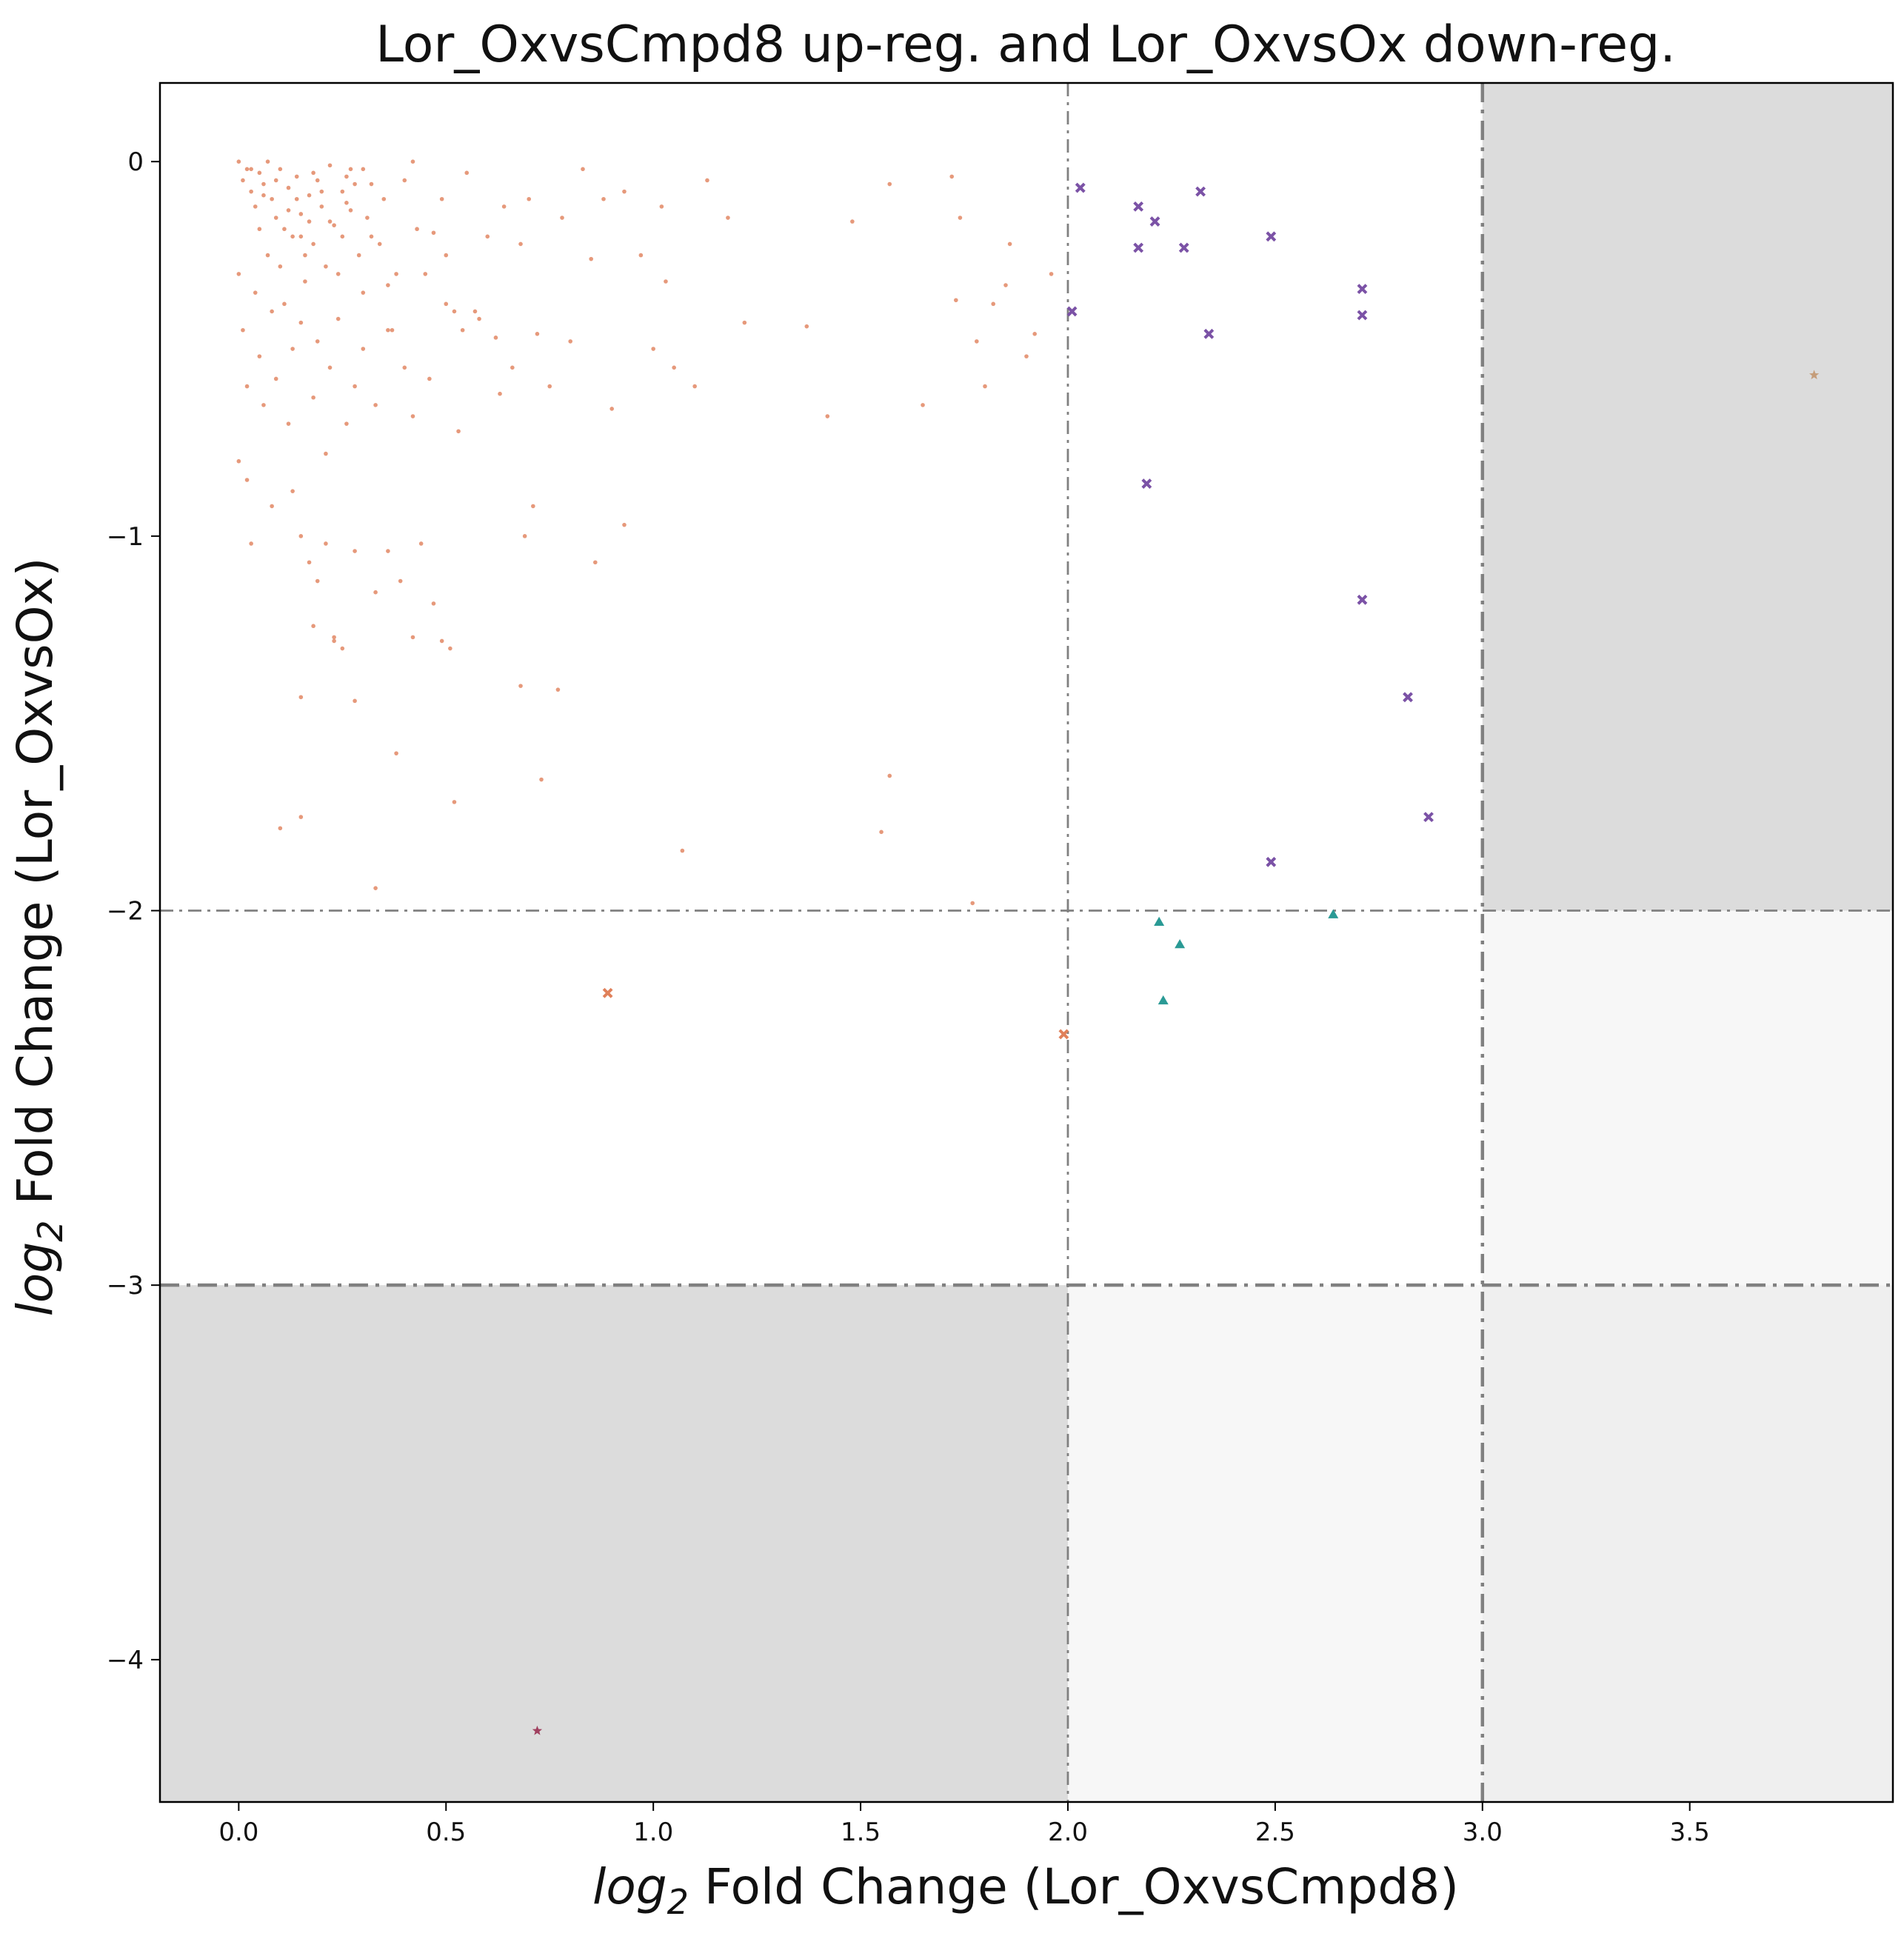 The width and height of the screenshot is (1904, 1939). I want to click on x-tick-label: 0.5, so click(446, 1832).